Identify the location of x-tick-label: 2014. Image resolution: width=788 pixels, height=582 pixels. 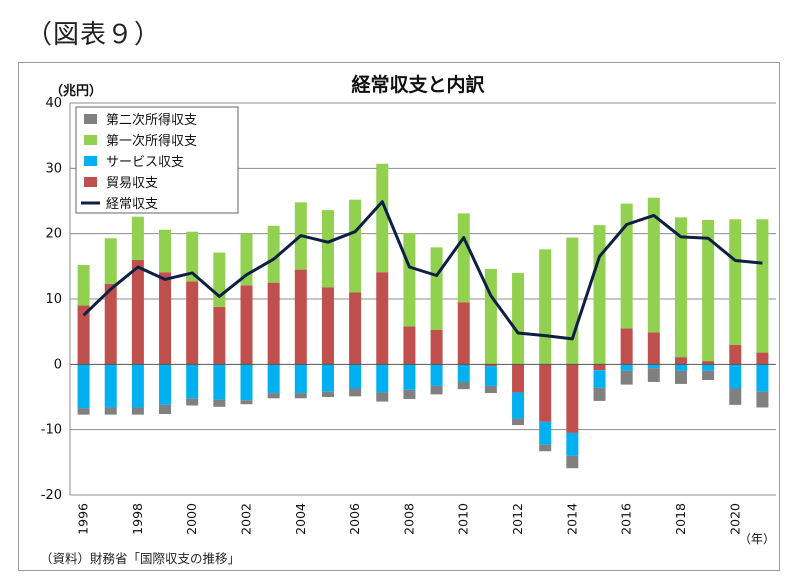
(571, 519).